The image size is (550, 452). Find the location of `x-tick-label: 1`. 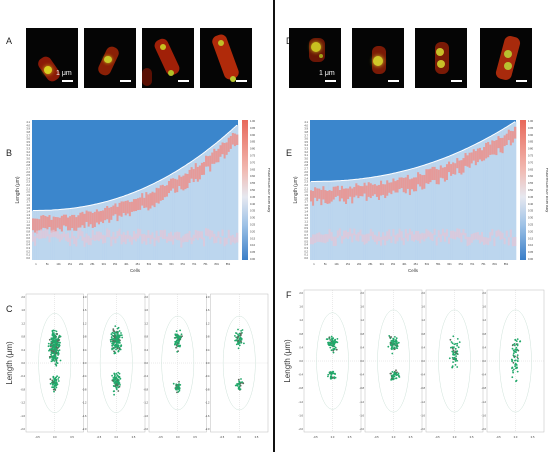

x-tick-label: 1 is located at coordinates (36, 264).